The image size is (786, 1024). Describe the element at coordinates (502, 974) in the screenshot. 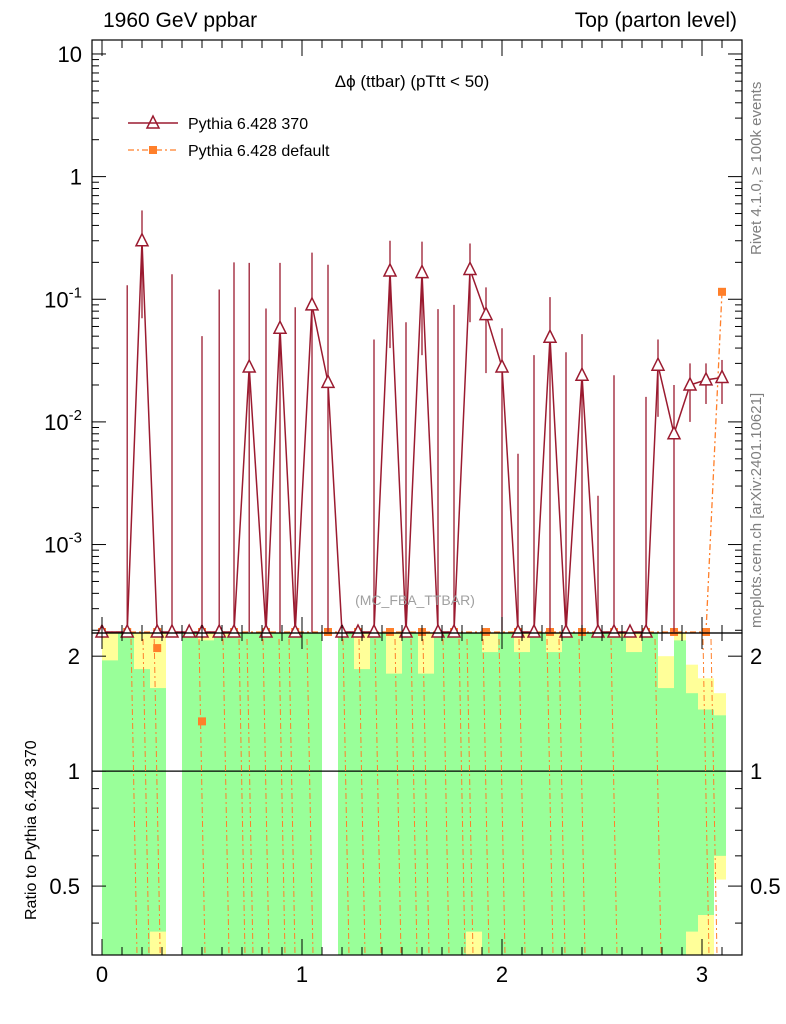

I see `x-tick-label: 2` at that location.